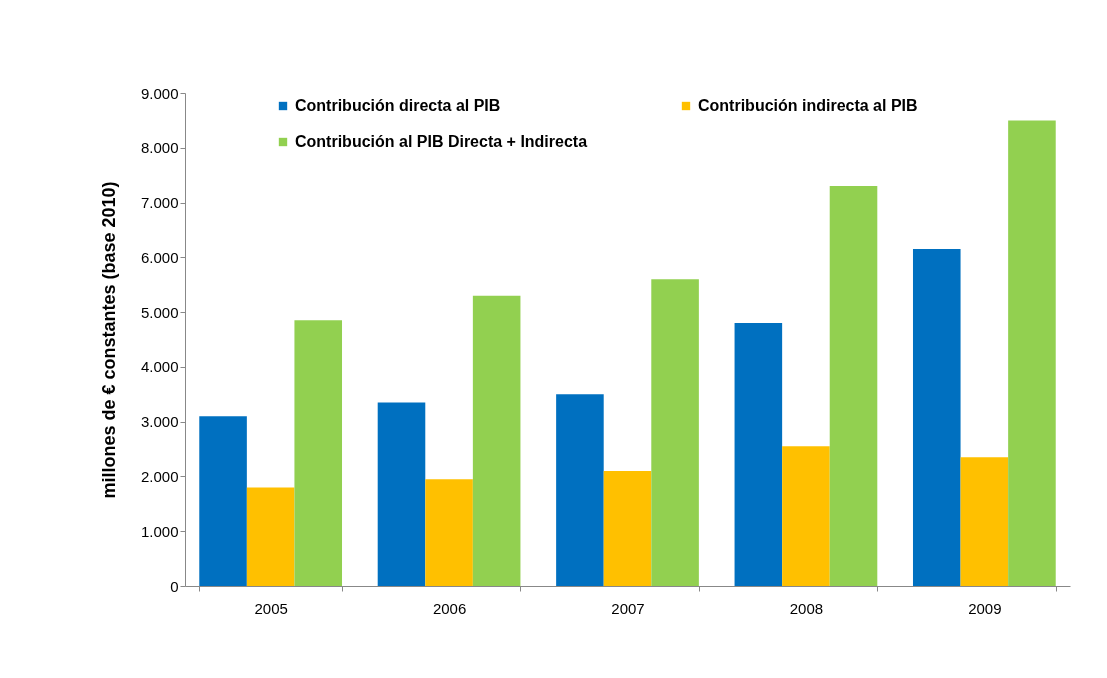 The height and width of the screenshot is (678, 1107). Describe the element at coordinates (159, 422) in the screenshot. I see `y-tick-label: 3.000` at that location.